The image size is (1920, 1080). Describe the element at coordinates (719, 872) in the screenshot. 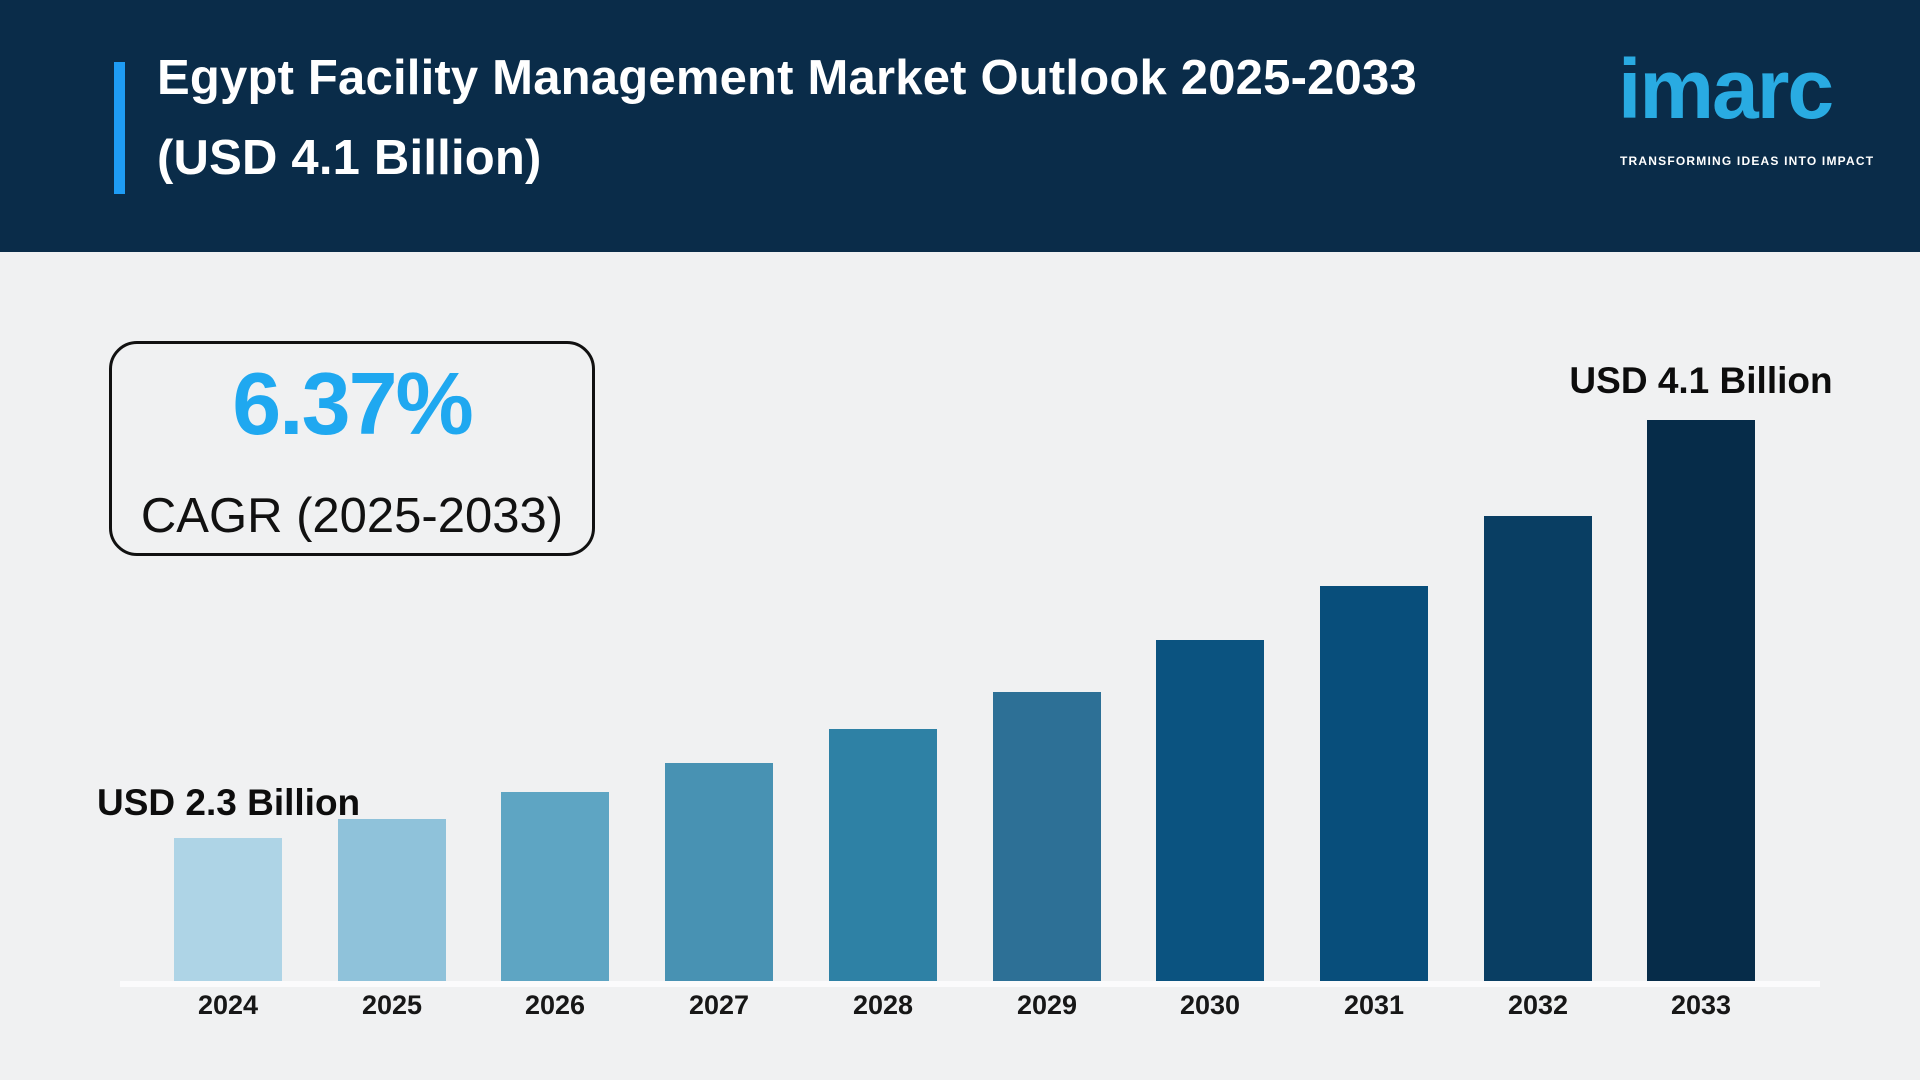

I see `bar-2027` at that location.